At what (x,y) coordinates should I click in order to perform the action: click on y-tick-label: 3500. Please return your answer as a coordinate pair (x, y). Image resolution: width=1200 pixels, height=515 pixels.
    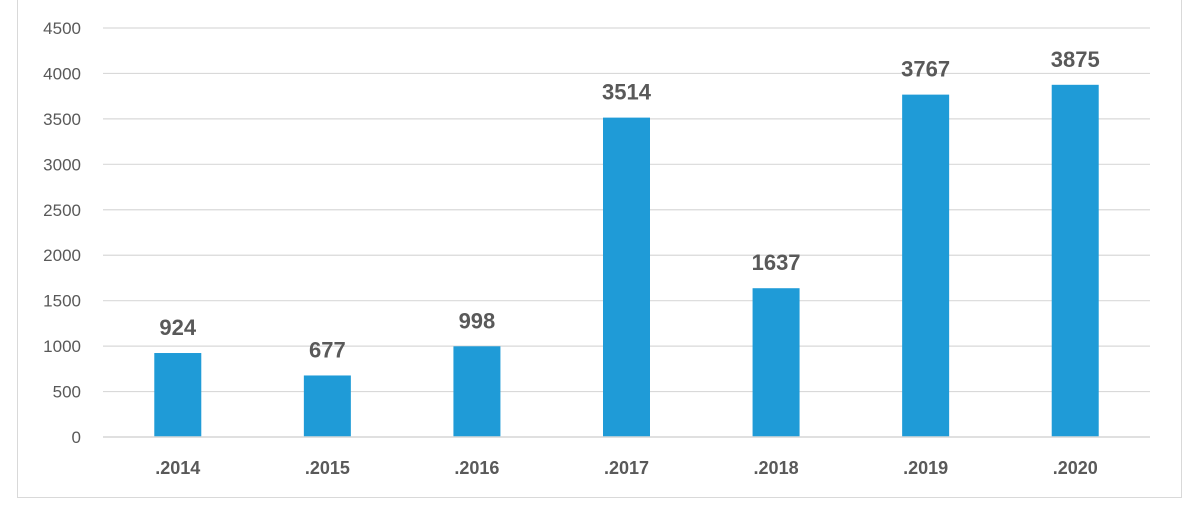
    Looking at the image, I should click on (62, 119).